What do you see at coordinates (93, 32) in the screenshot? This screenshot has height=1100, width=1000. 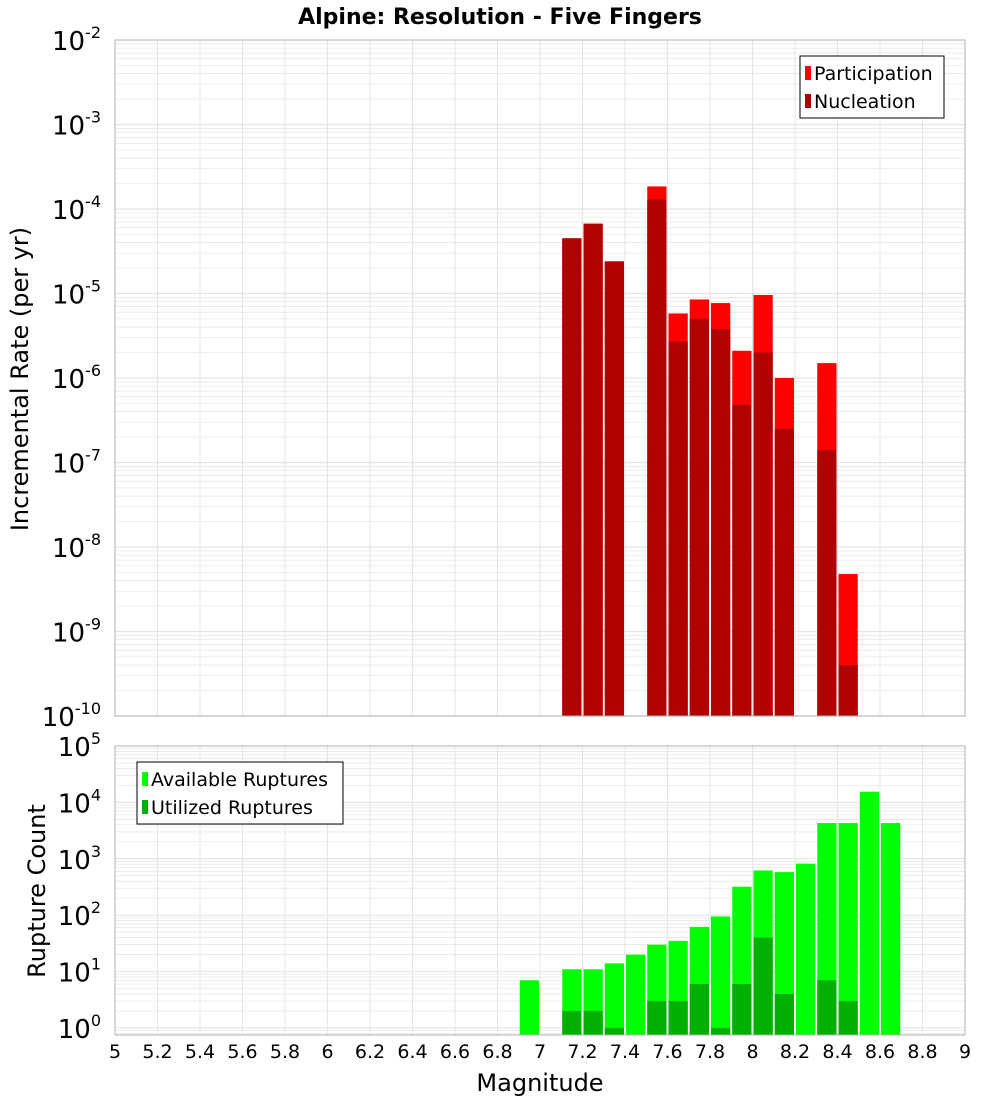 I see `y-tick-exponent: -2` at bounding box center [93, 32].